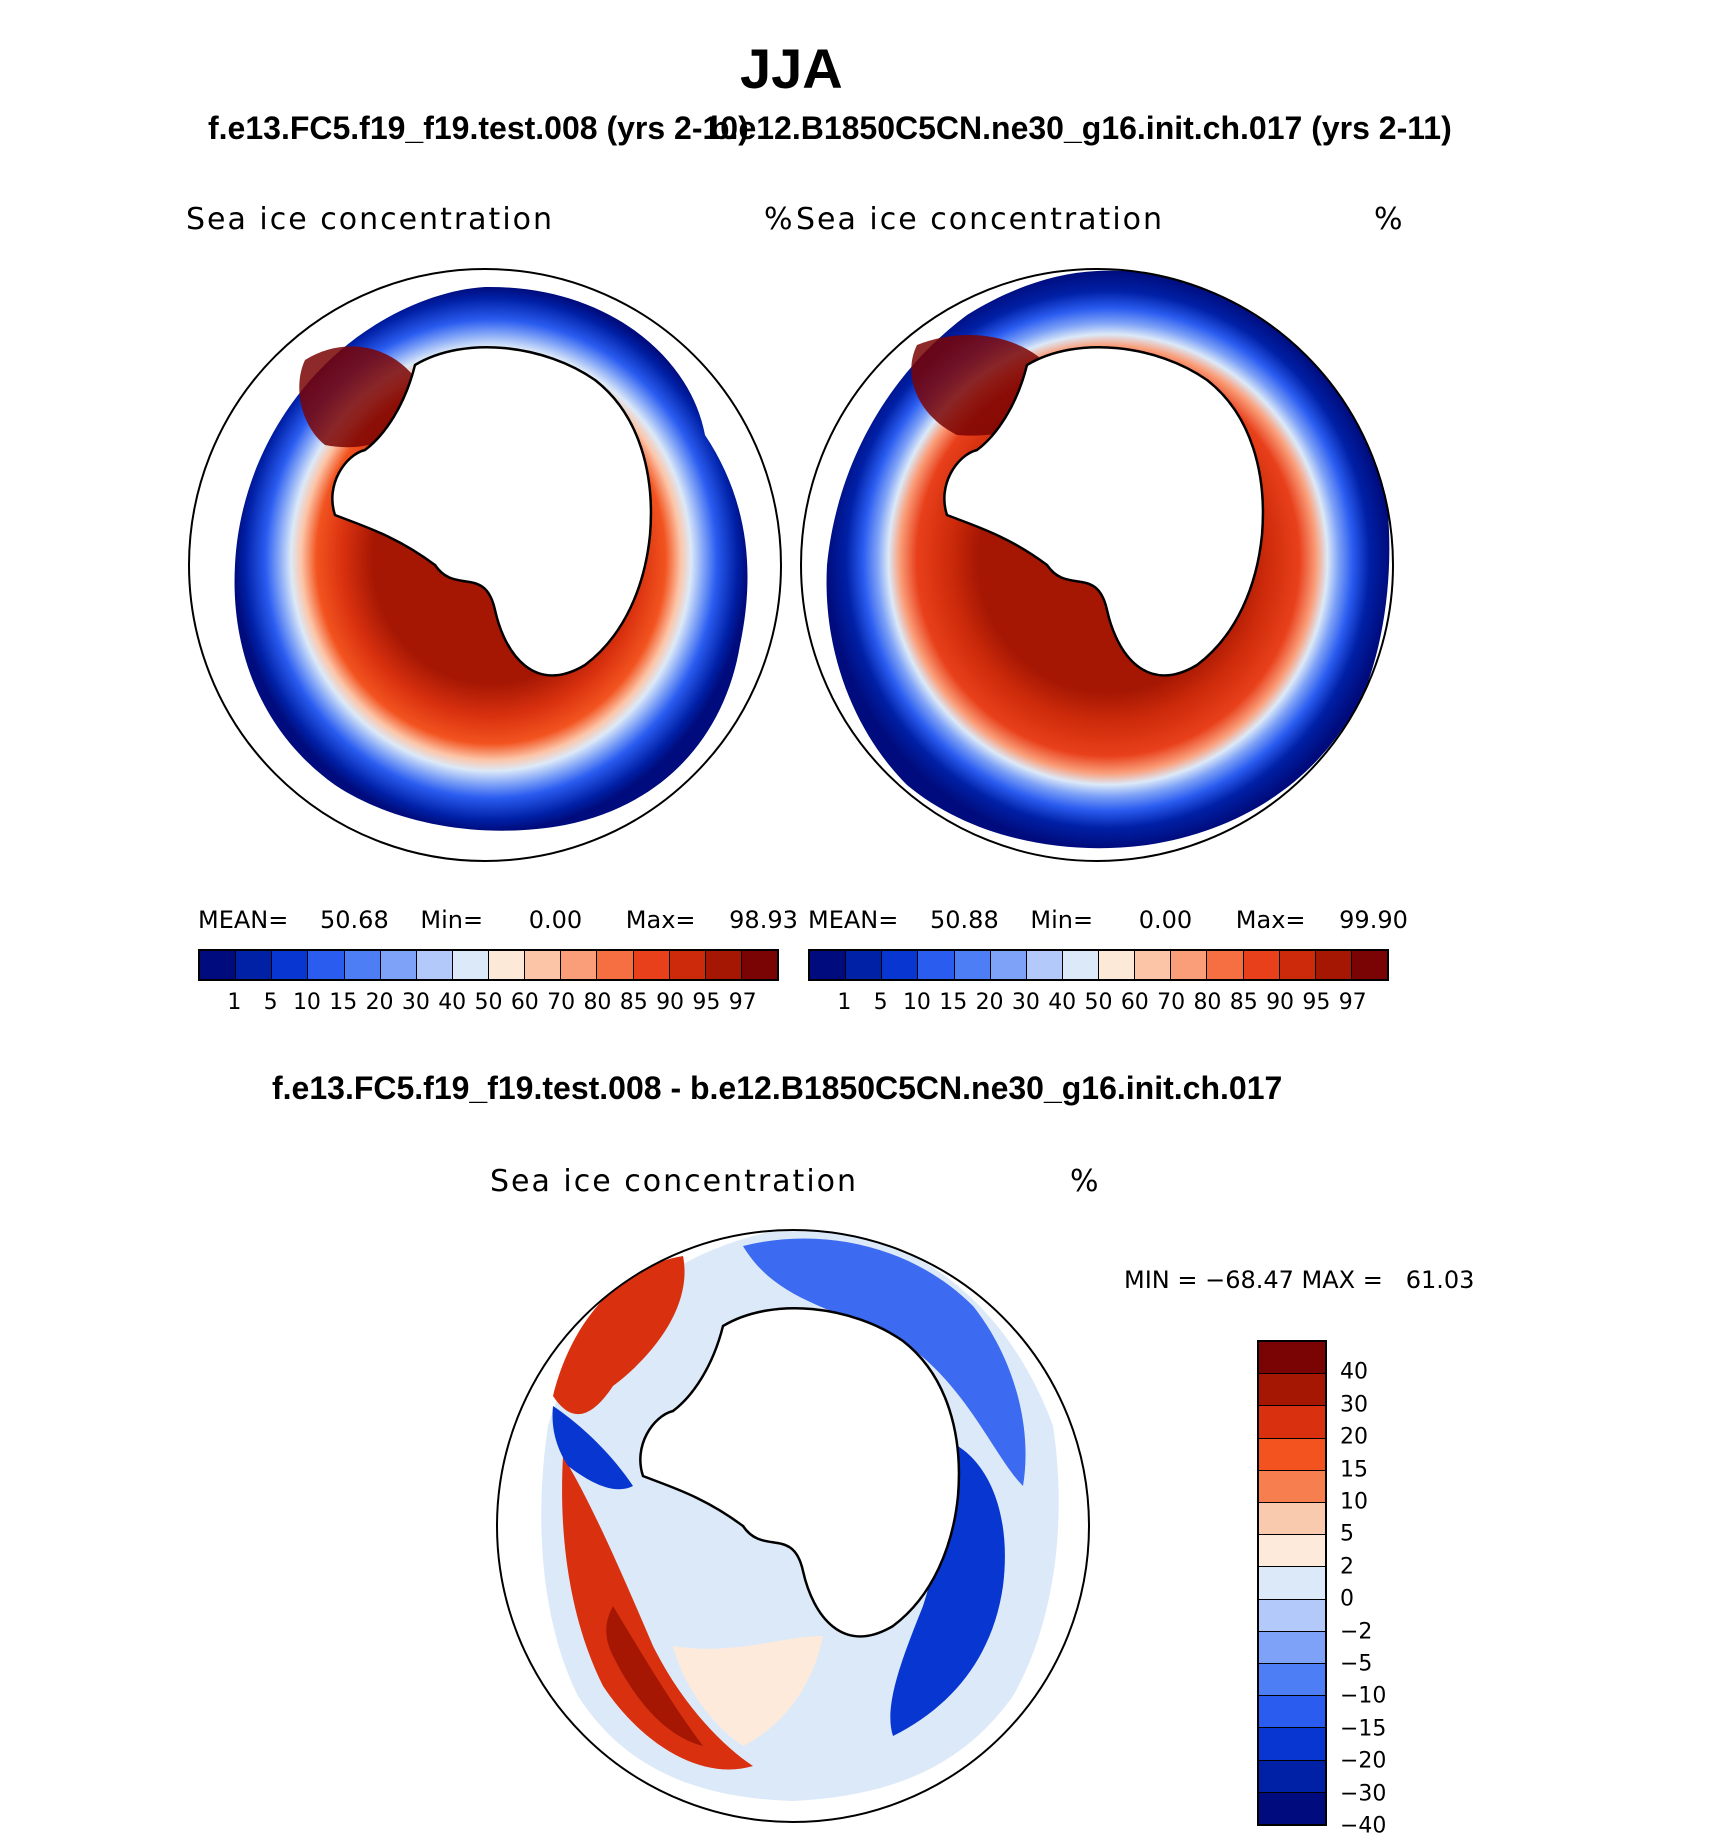 The width and height of the screenshot is (1710, 1839). Describe the element at coordinates (674, 1181) in the screenshot. I see `diff-field-label: Sea ice concentration` at that location.